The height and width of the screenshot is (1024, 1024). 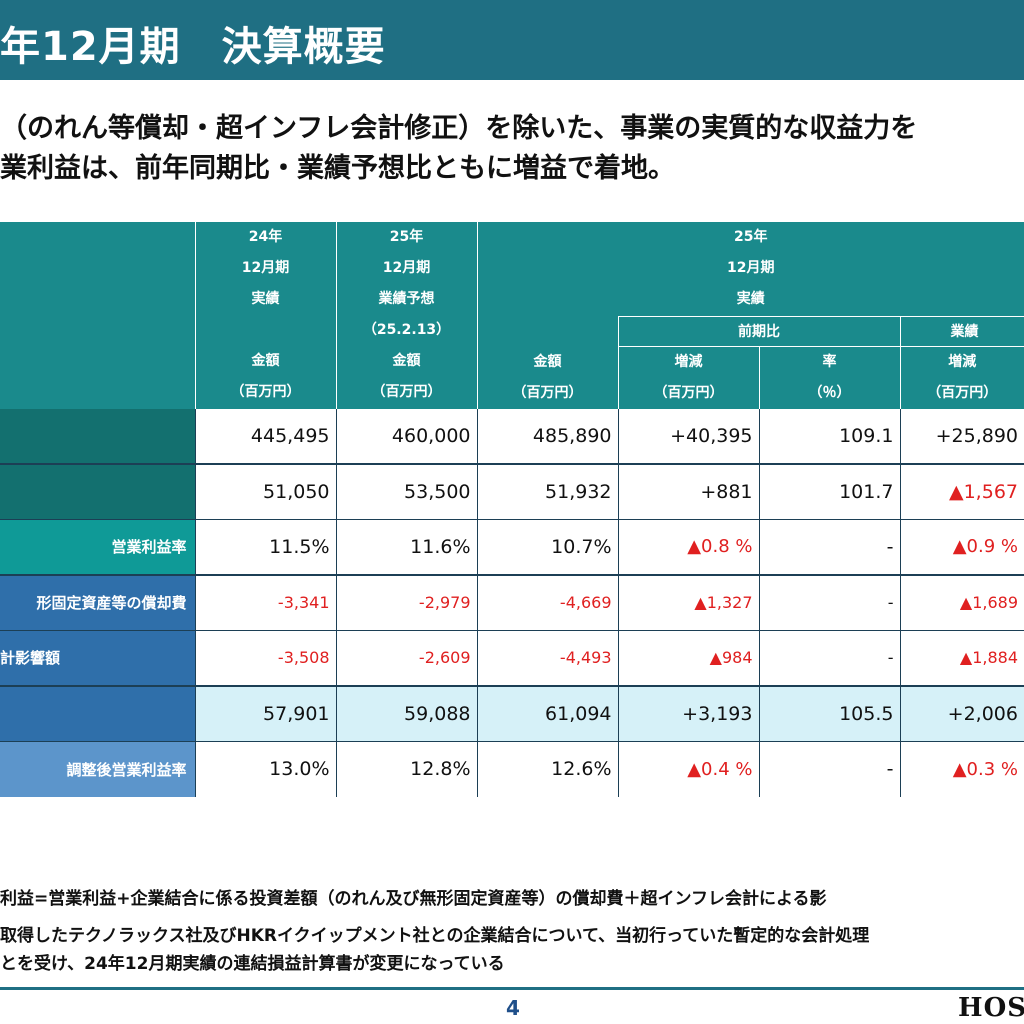 I want to click on cell-forecast-change: ▲0.3 %, so click(x=961, y=769).